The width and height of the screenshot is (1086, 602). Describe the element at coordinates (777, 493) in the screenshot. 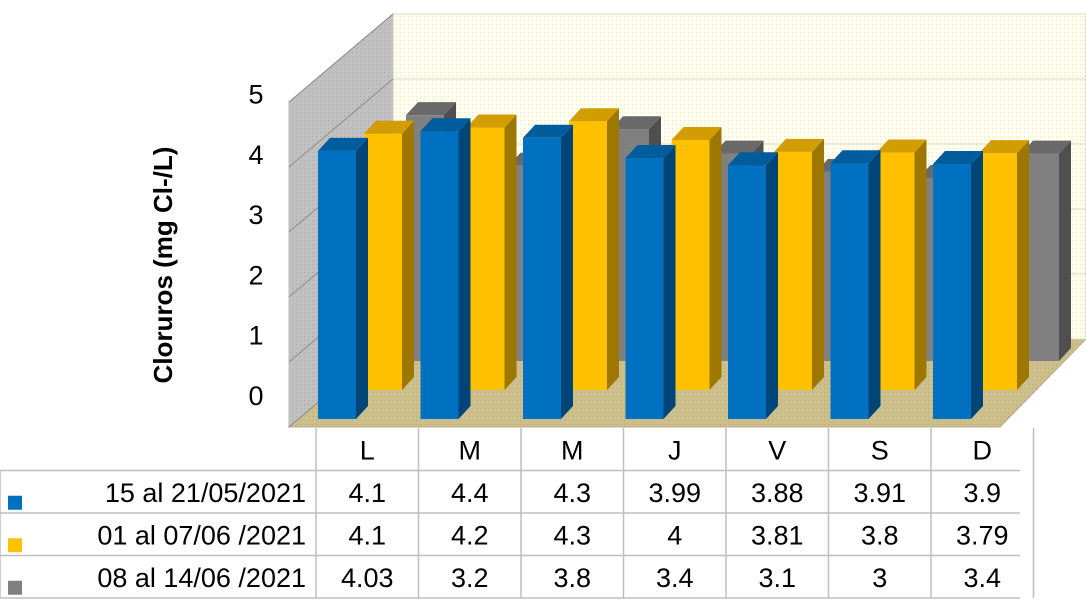

I see `data-label: 3.88` at that location.